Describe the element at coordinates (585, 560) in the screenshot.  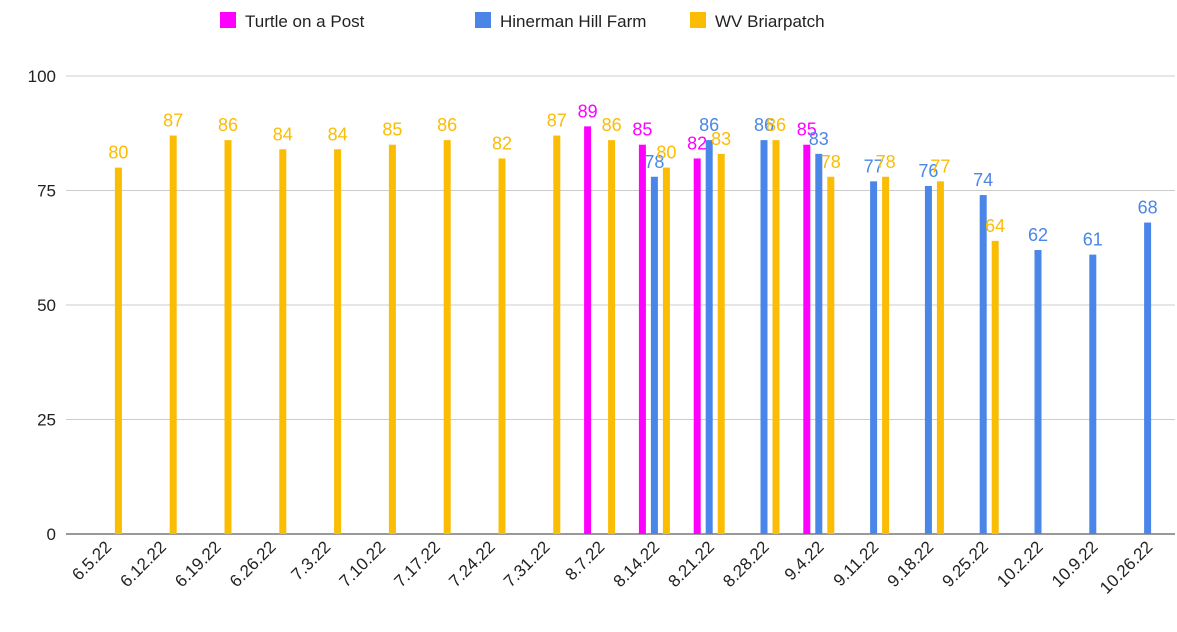
I see `x-tick-label: 8.7.22` at that location.